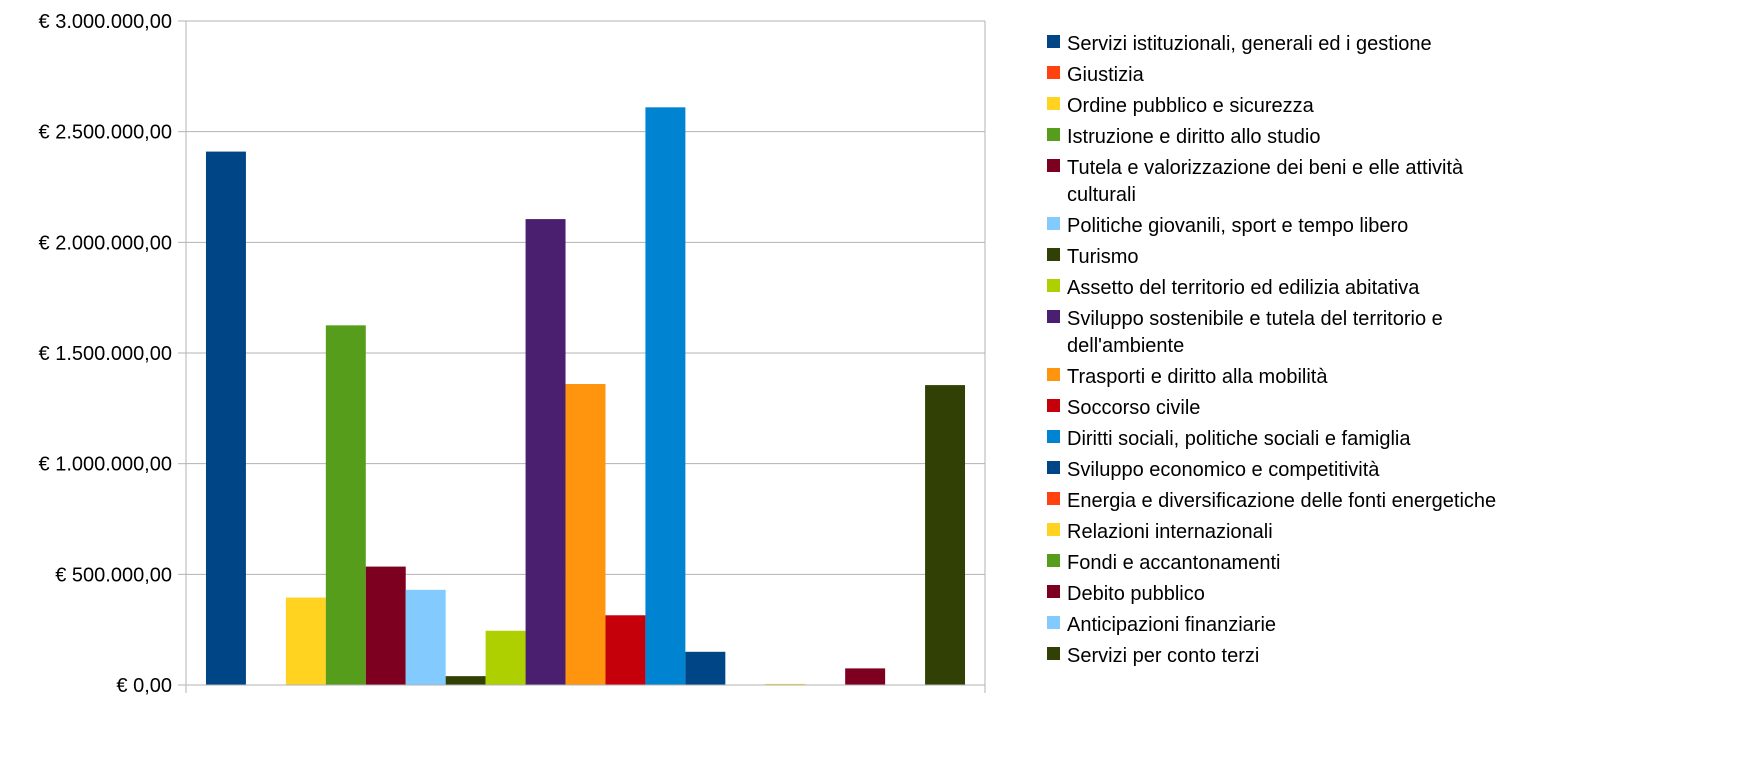  Describe the element at coordinates (105, 243) in the screenshot. I see `y-tick-label: € 2.000.000,00` at that location.